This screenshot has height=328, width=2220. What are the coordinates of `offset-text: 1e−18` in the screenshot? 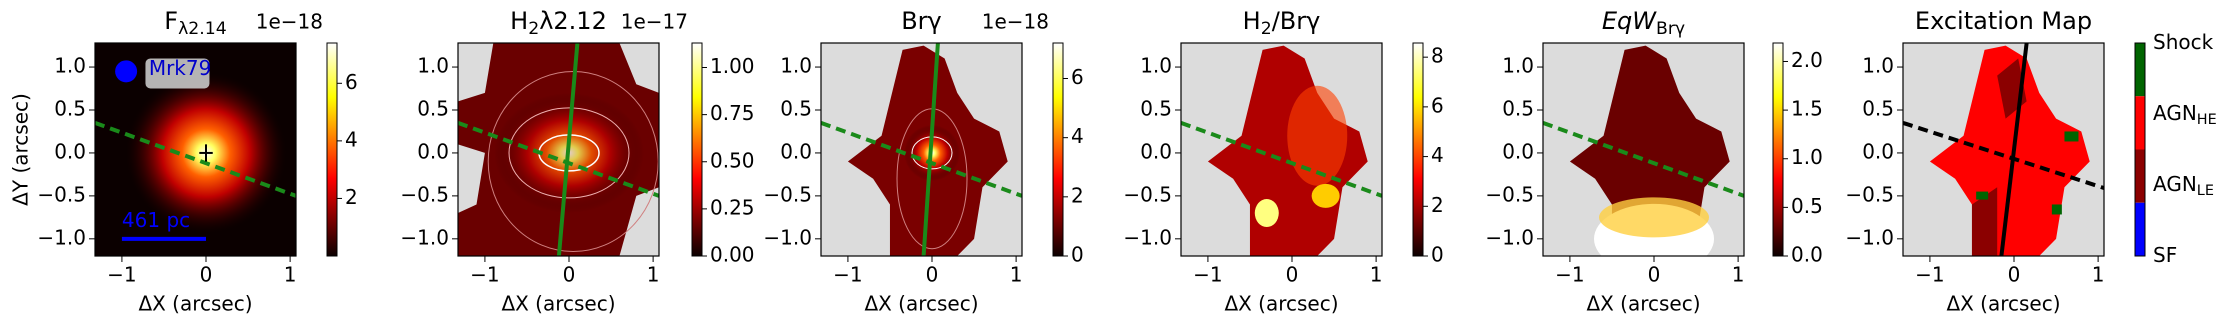 It's located at (289, 22).